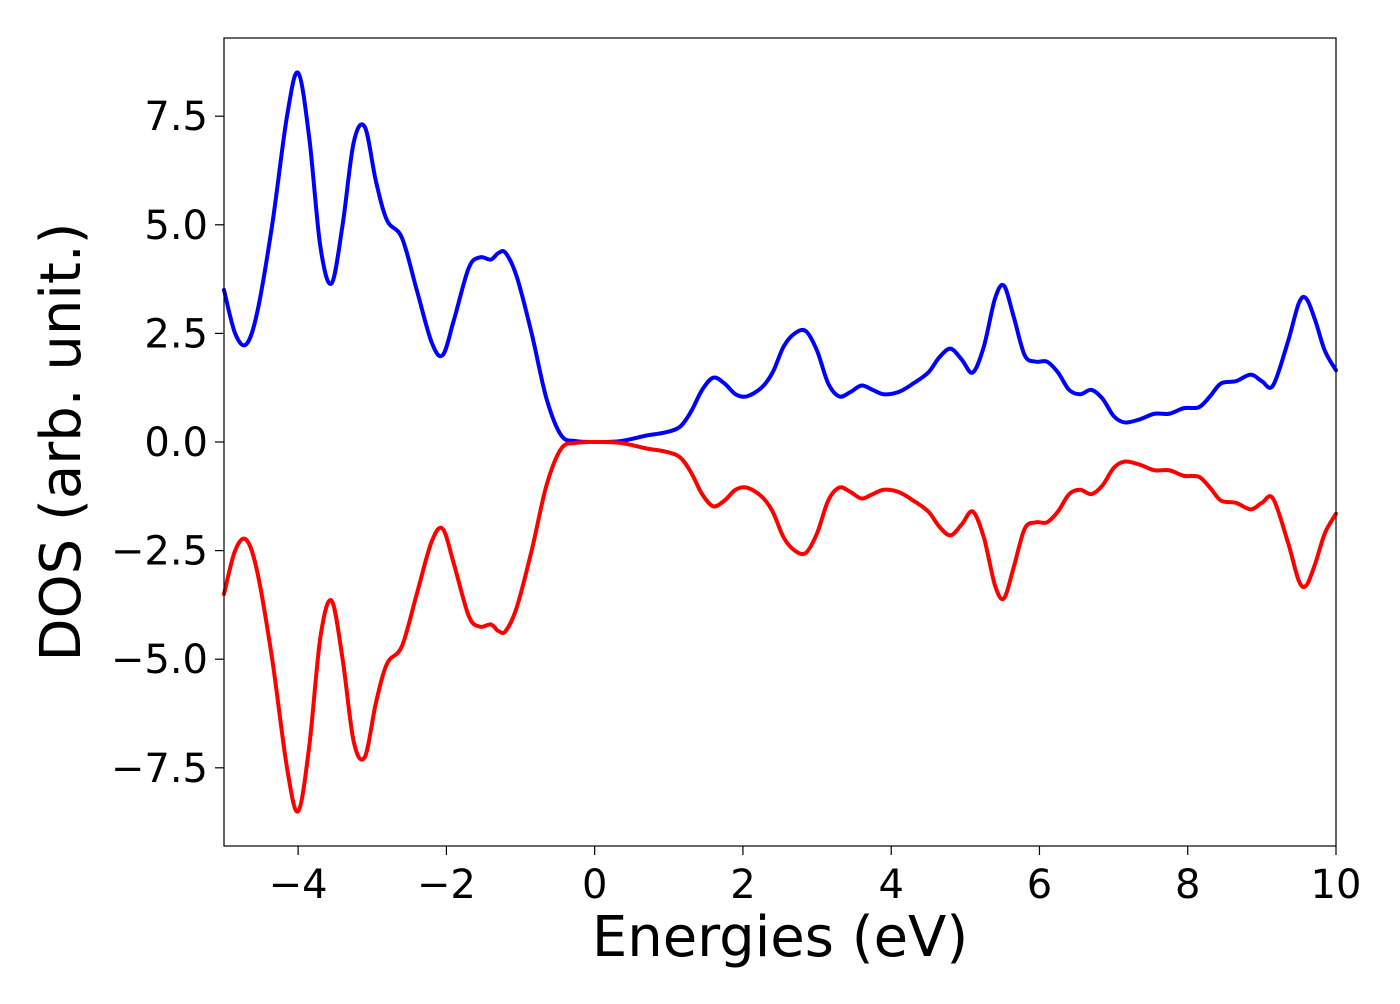 This screenshot has height=1004, width=1400. Describe the element at coordinates (594, 885) in the screenshot. I see `x-tick-label: 0` at that location.